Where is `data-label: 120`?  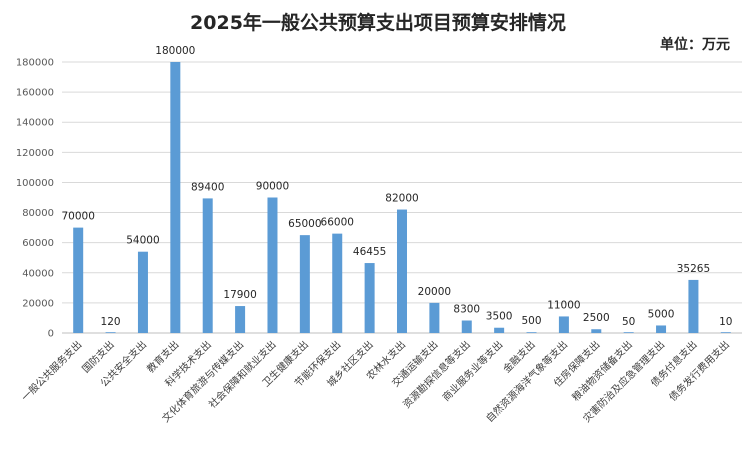
data-label: 120 is located at coordinates (111, 322).